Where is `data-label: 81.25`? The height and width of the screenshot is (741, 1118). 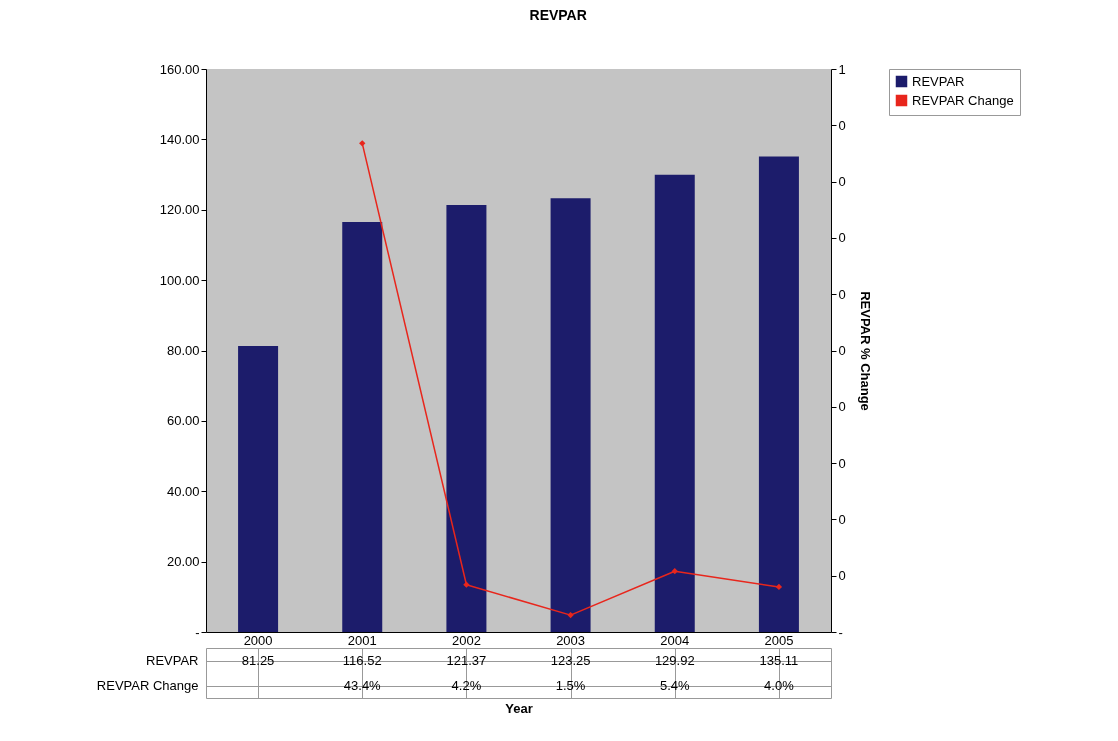
data-label: 81.25 is located at coordinates (258, 660).